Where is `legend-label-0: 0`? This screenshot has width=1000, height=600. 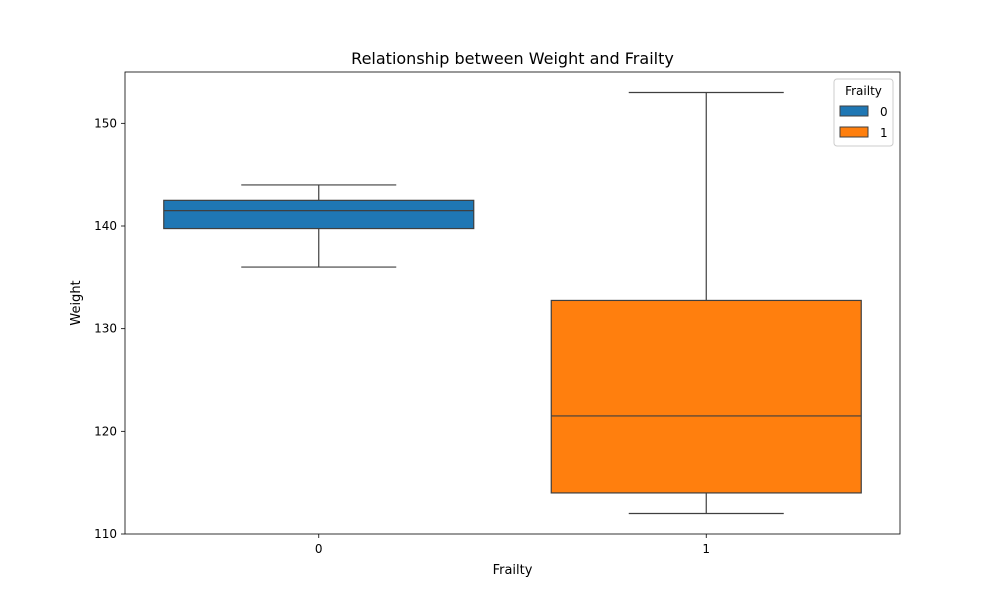 legend-label-0: 0 is located at coordinates (884, 112).